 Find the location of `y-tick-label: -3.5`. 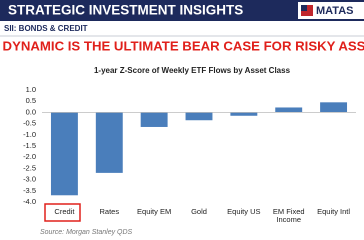

y-tick-label: -3.5 is located at coordinates (29, 190).